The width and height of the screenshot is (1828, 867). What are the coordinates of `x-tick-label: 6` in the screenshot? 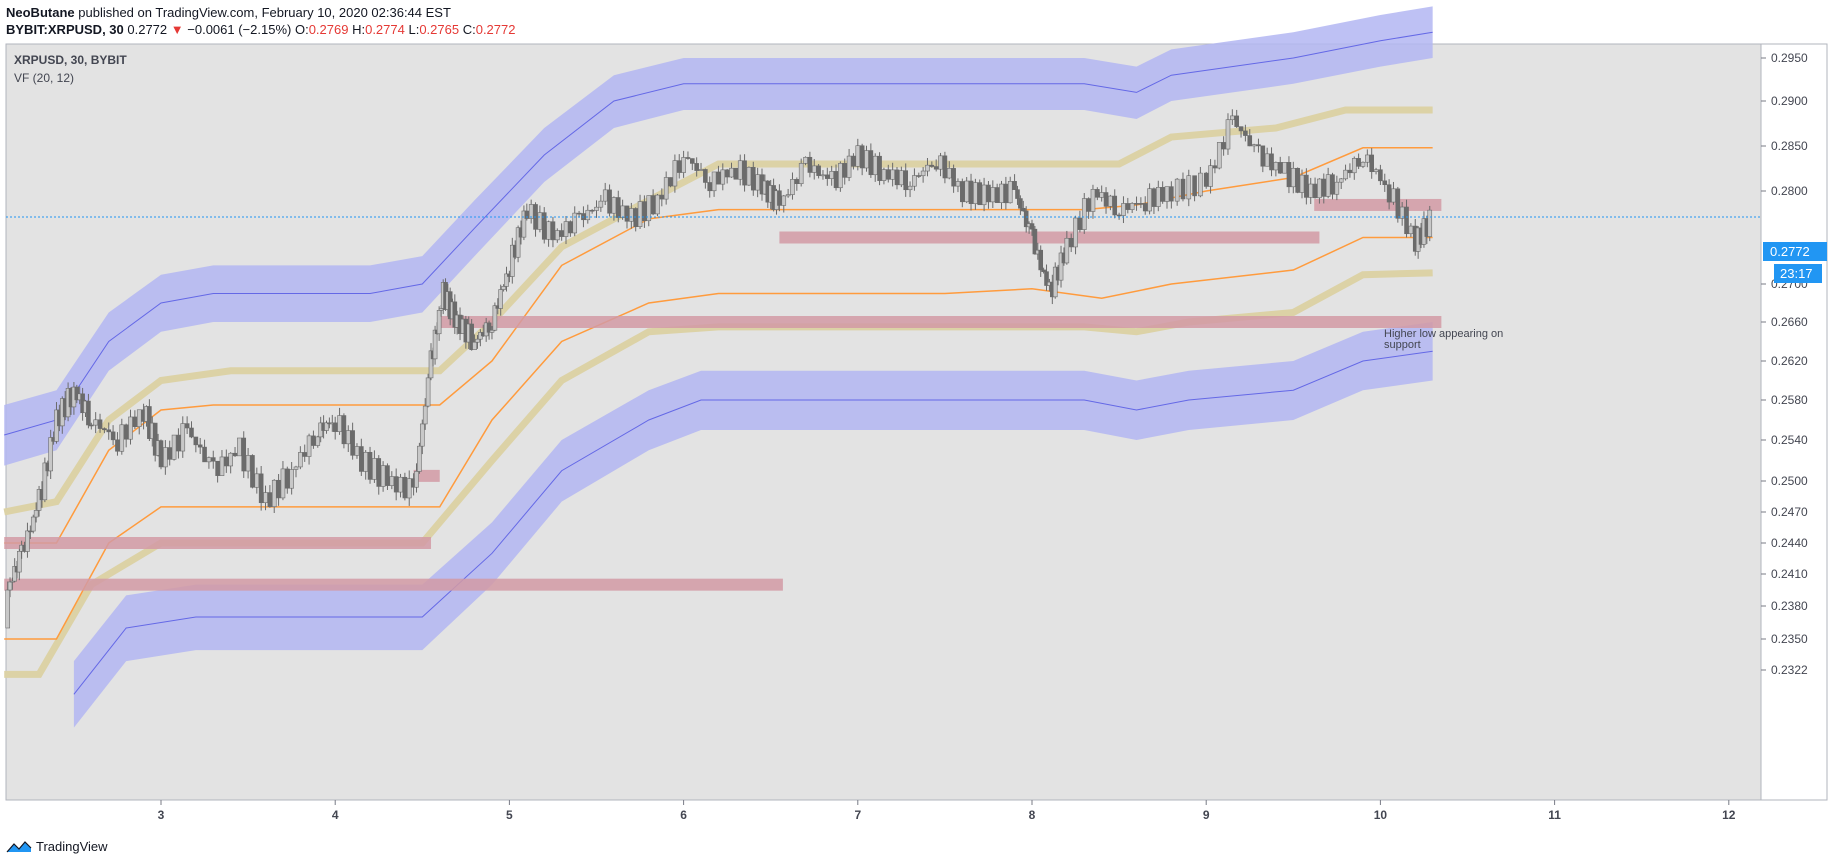 It's located at (683, 815).